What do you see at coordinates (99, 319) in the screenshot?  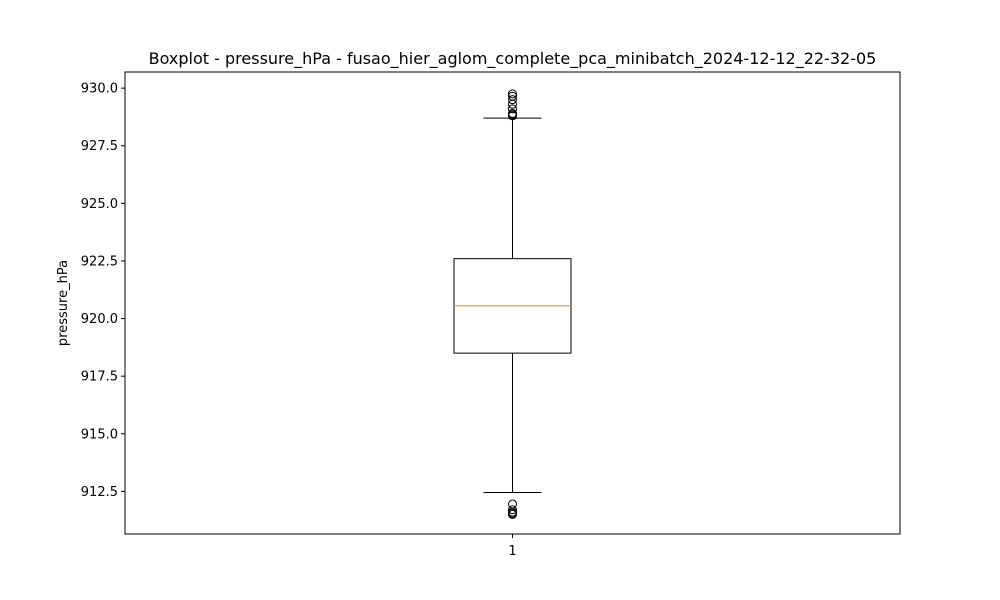 I see `y-tick-label: 920.0` at bounding box center [99, 319].